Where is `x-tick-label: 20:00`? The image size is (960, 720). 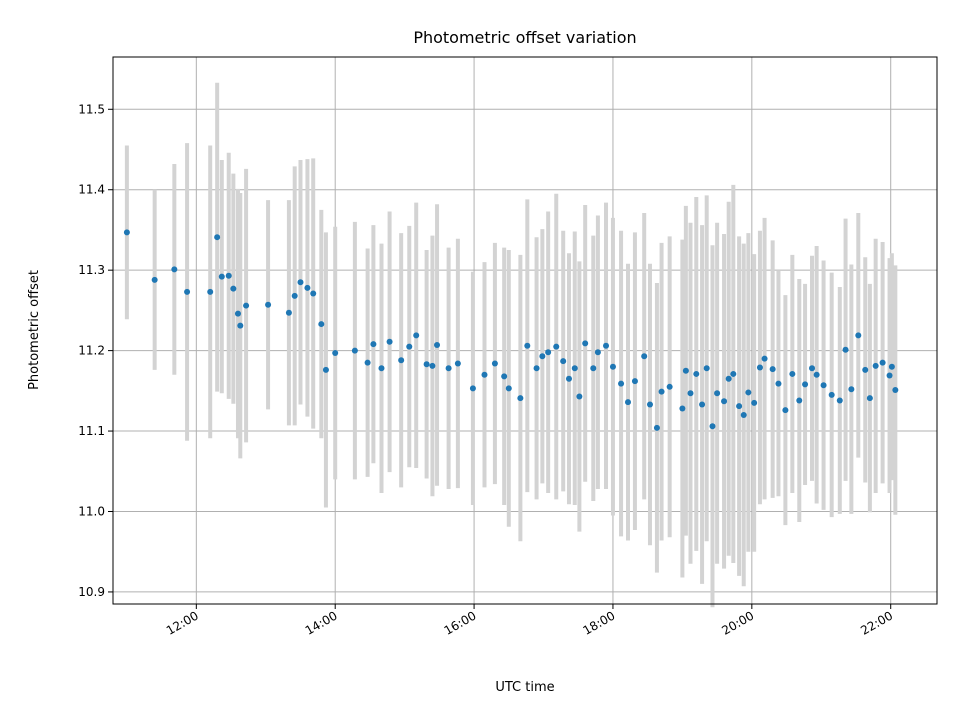 x-tick-label: 20:00 is located at coordinates (737, 622).